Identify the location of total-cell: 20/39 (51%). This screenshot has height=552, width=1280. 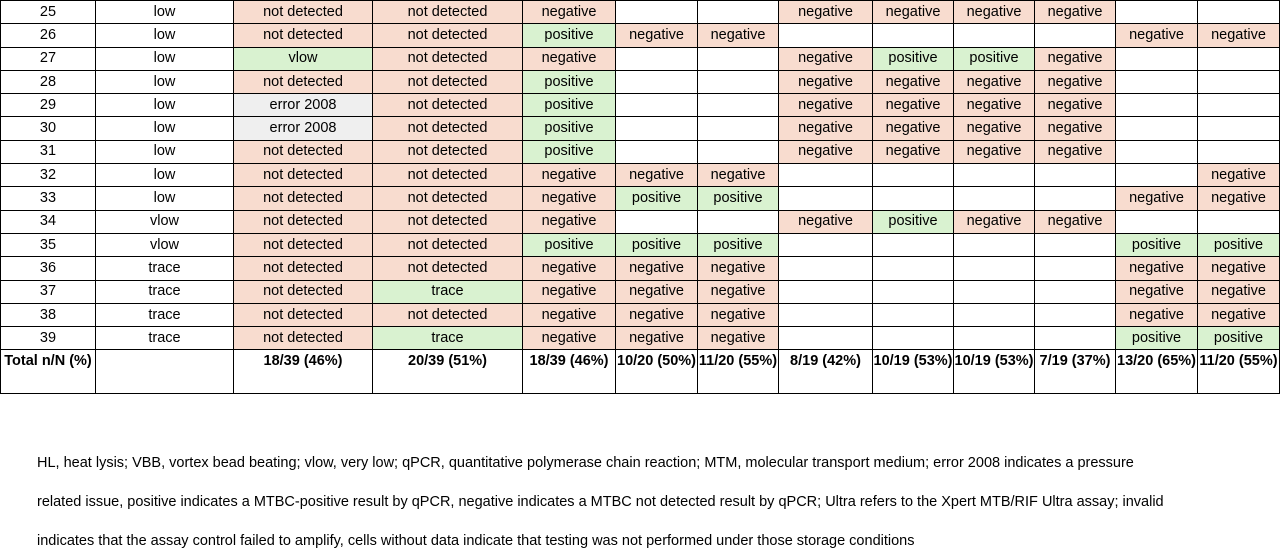
(447, 372).